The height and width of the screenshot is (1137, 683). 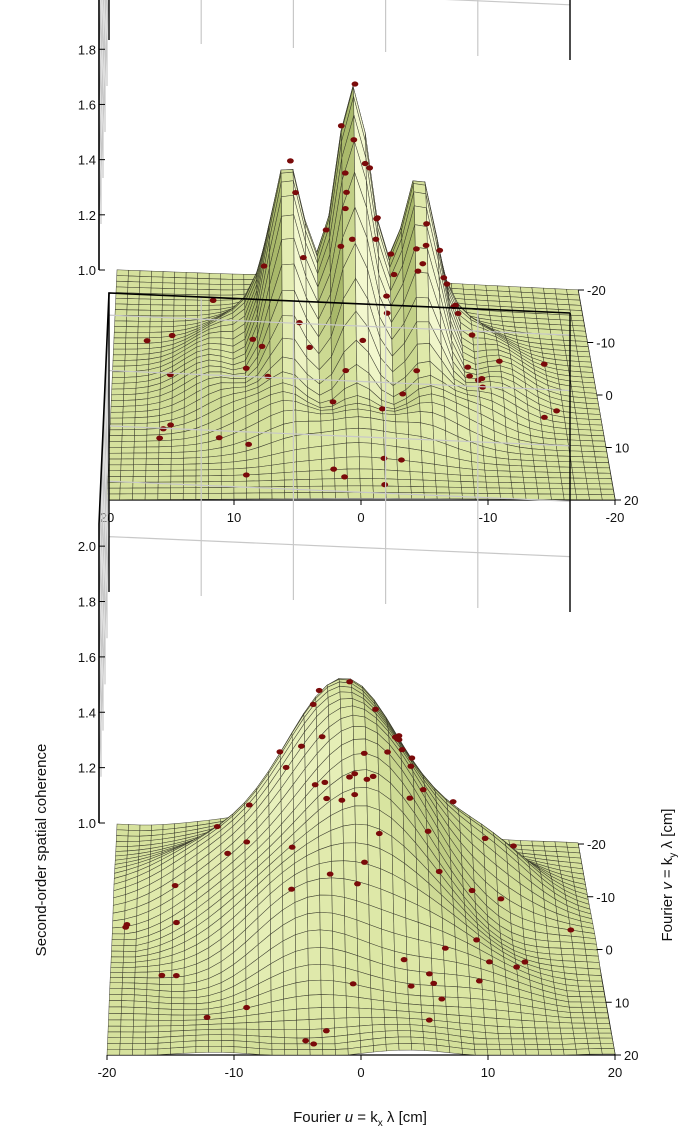 What do you see at coordinates (101, 52) in the screenshot?
I see `wall-gridline` at bounding box center [101, 52].